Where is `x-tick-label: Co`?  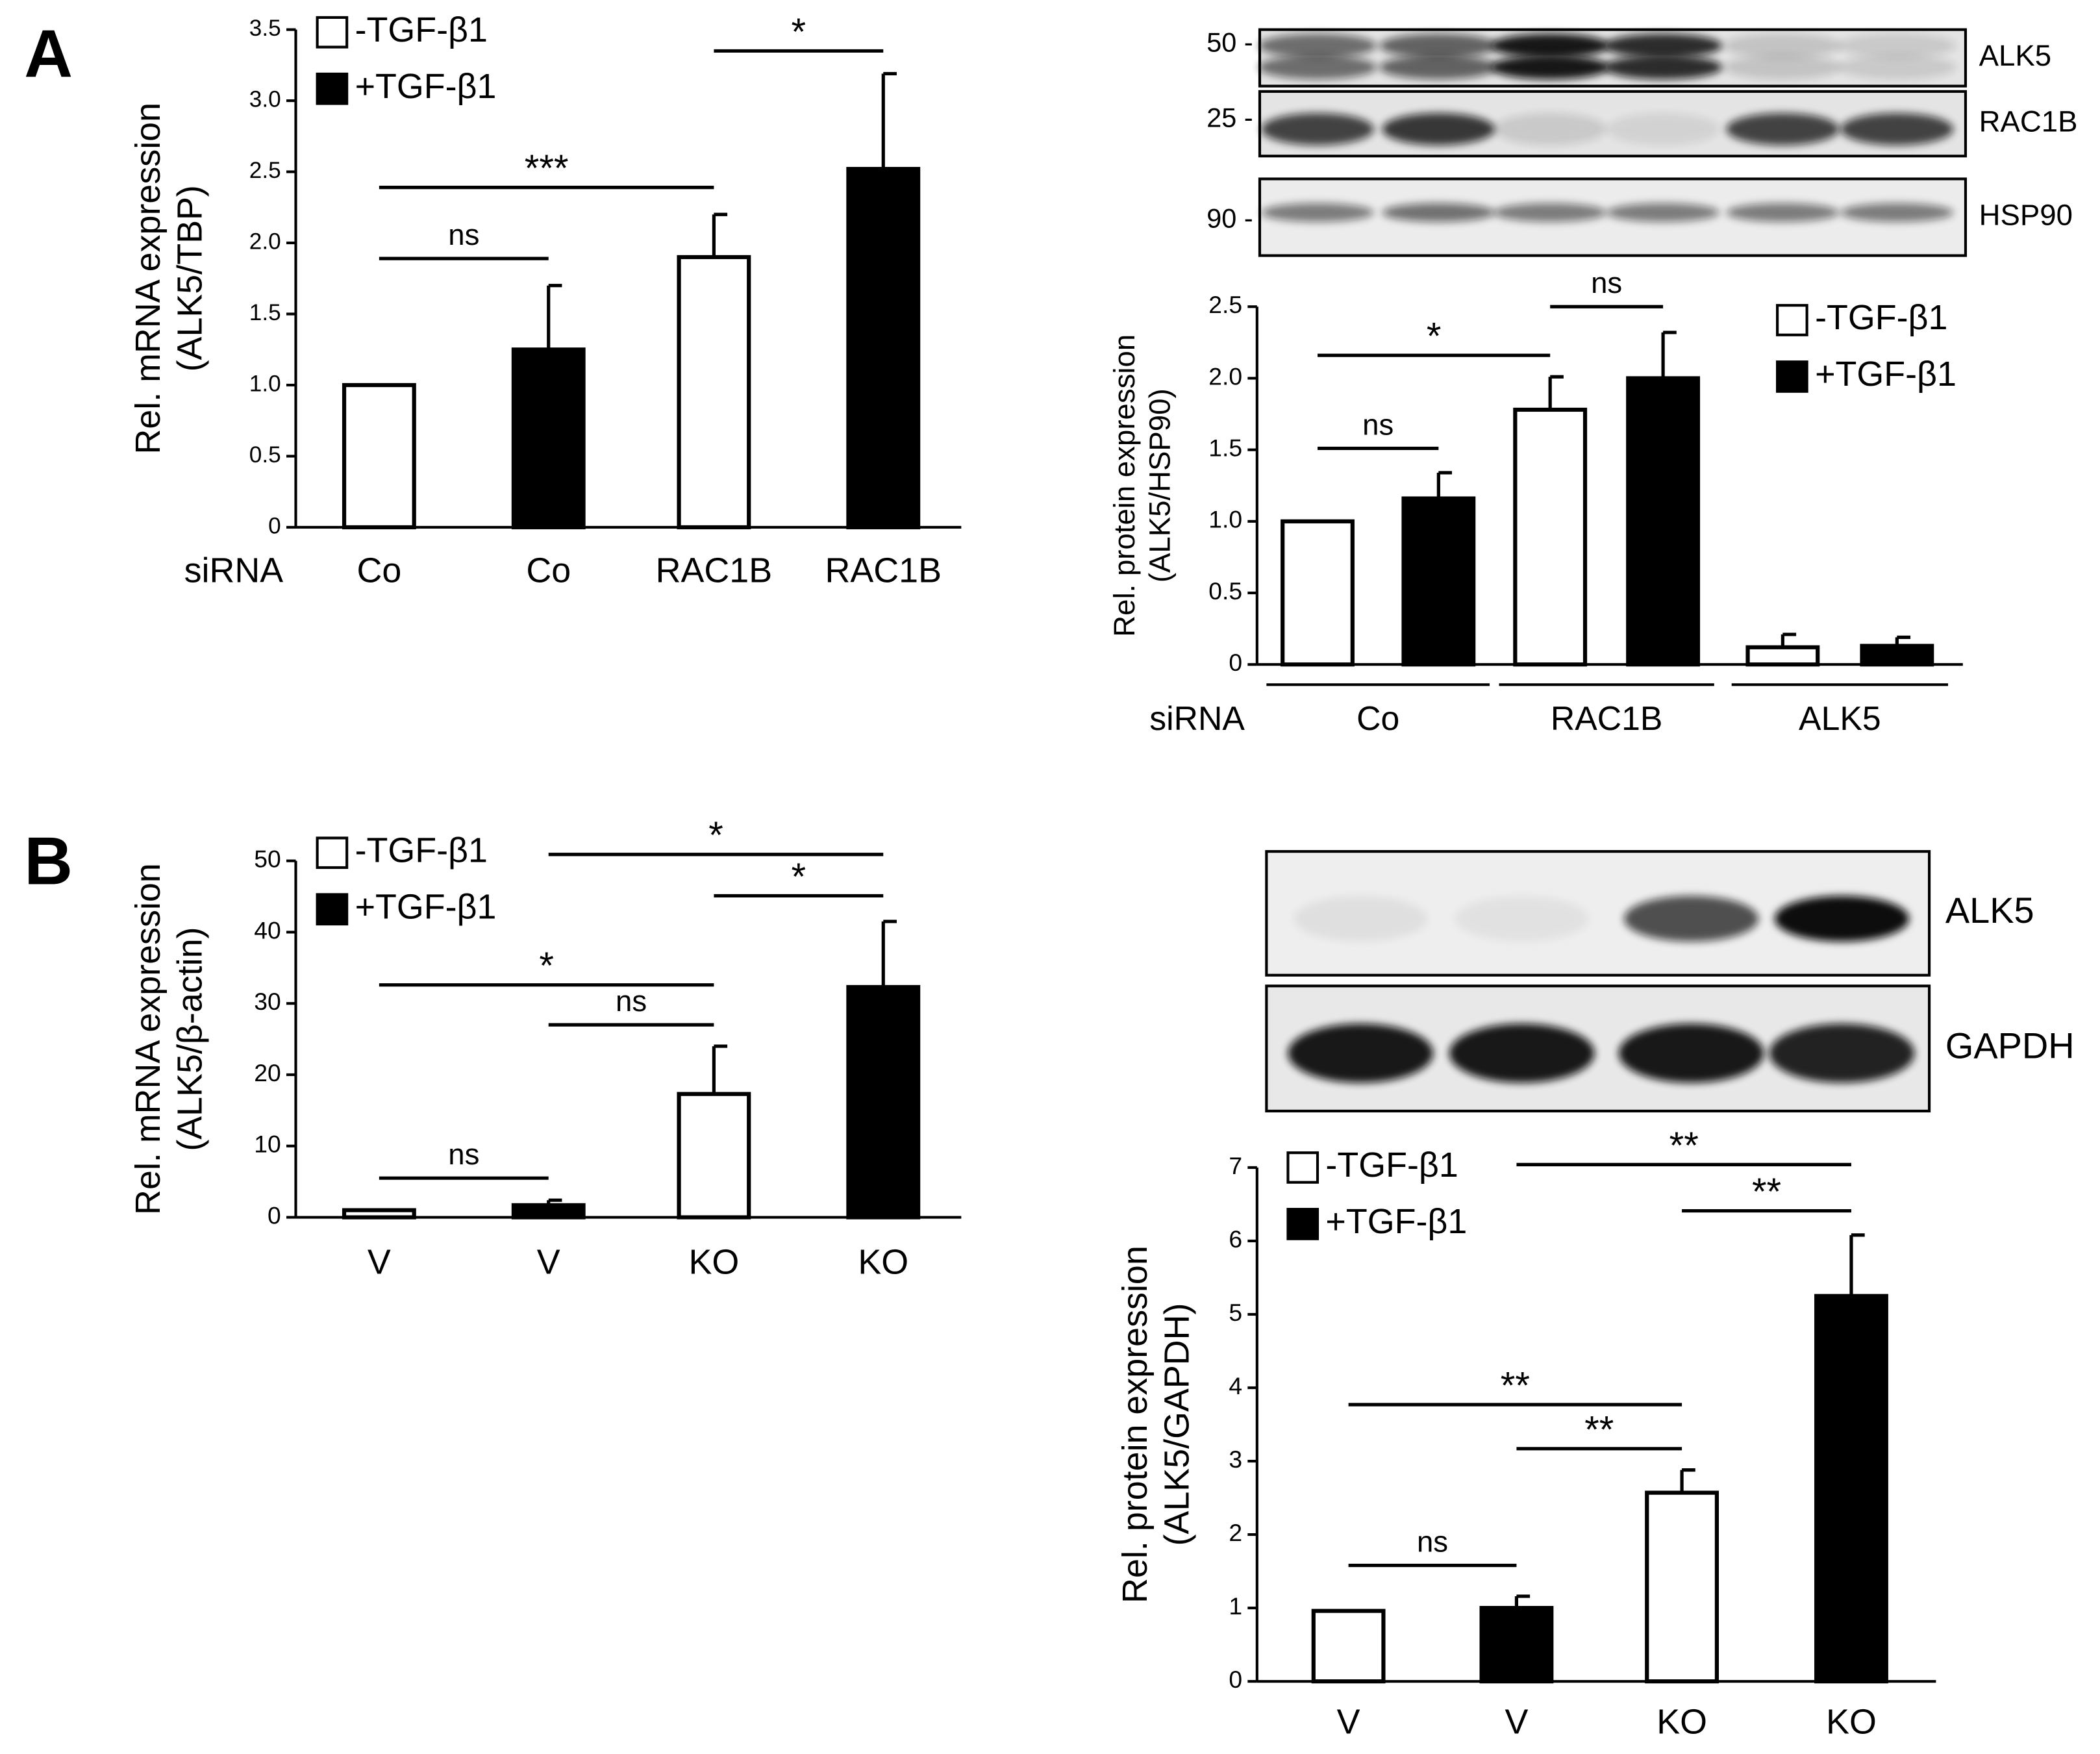 x-tick-label: Co is located at coordinates (378, 570).